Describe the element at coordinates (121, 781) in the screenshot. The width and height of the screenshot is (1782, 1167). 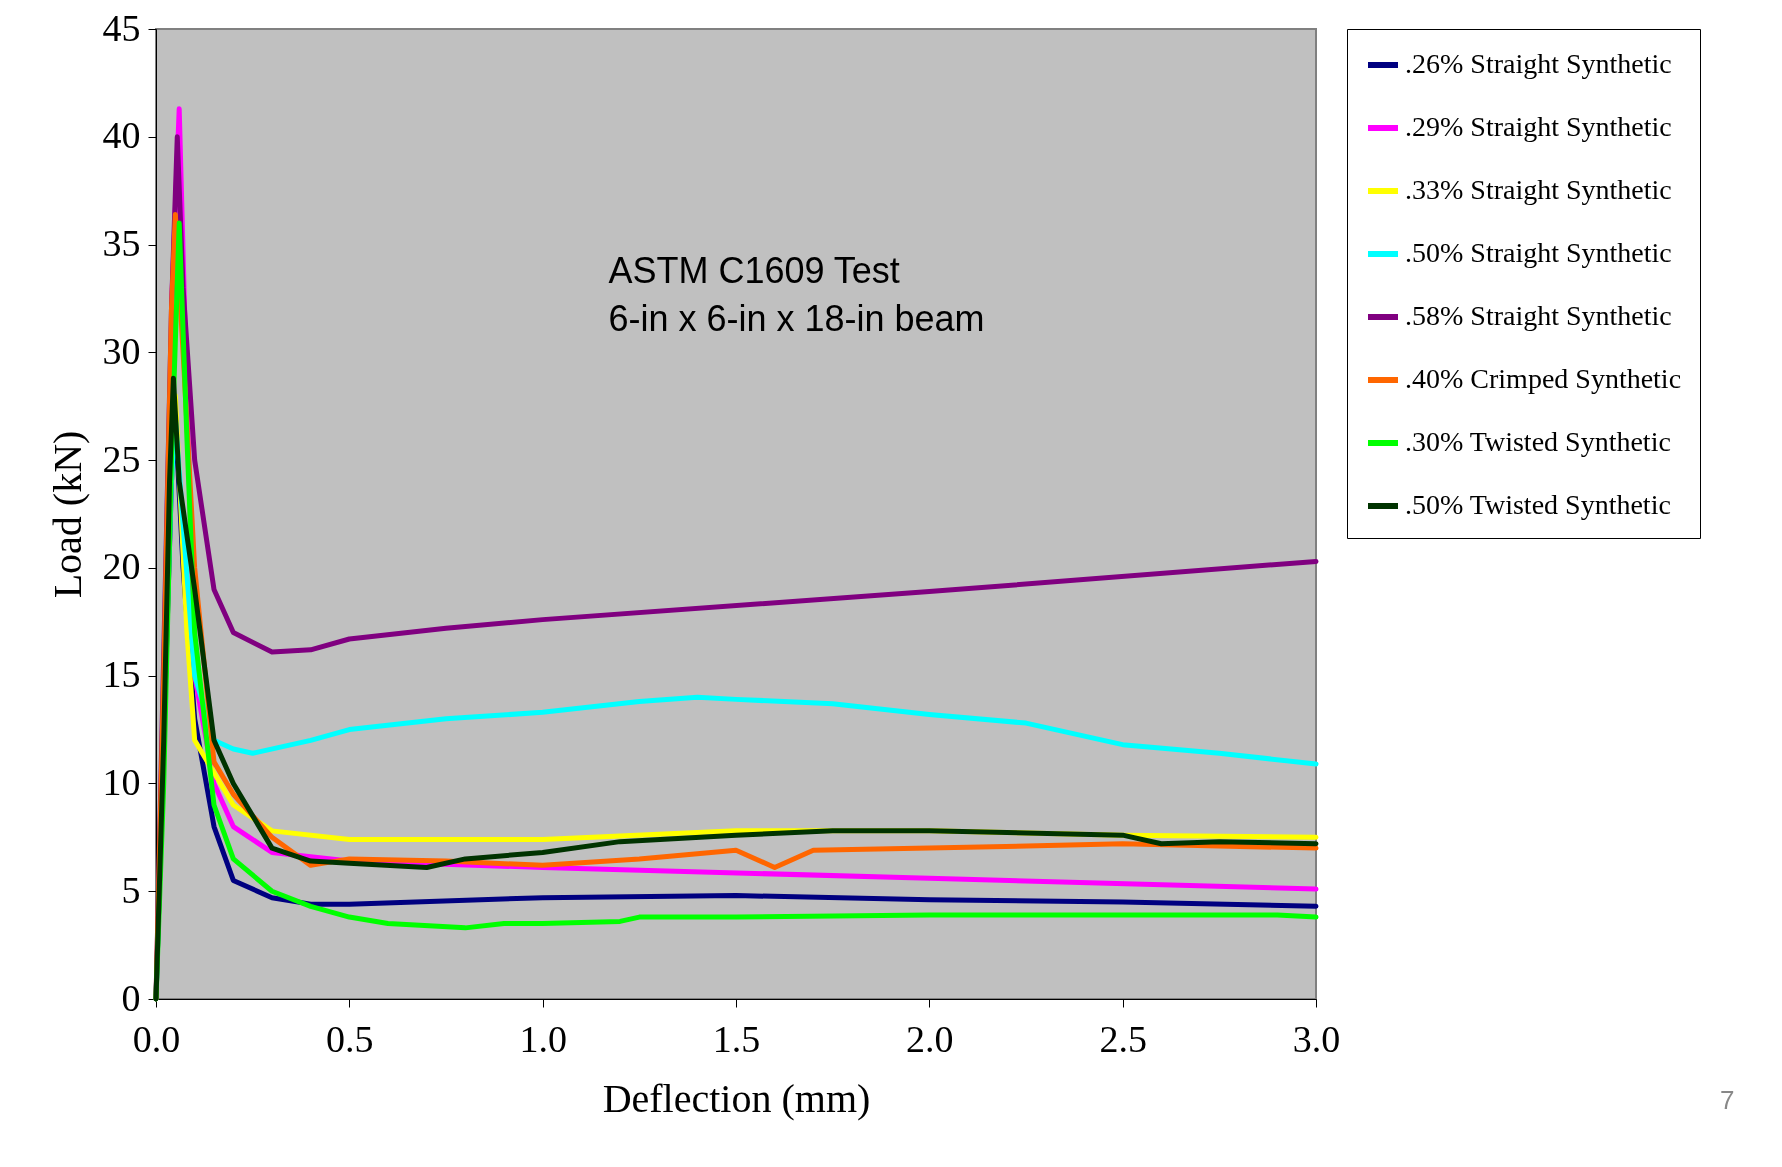
I see `y-tick-label: 10` at that location.